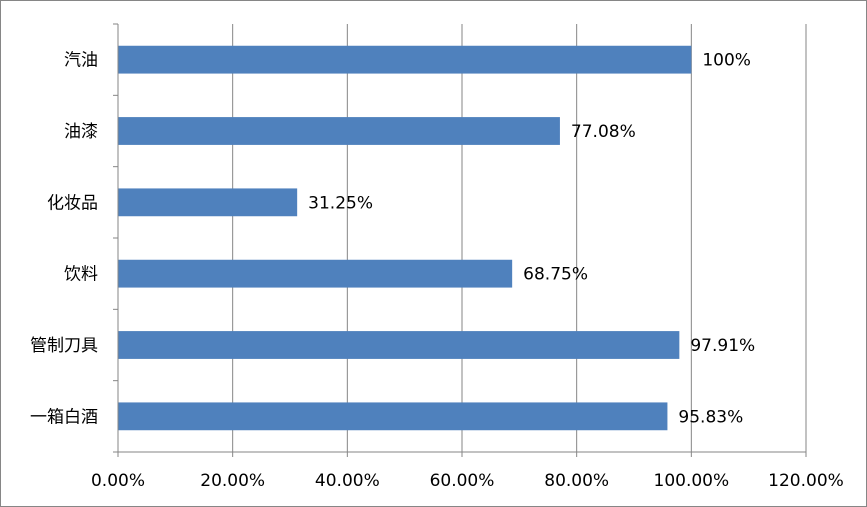 The image size is (867, 507). Describe the element at coordinates (692, 481) in the screenshot. I see `x-tick-label: 100.00%` at that location.